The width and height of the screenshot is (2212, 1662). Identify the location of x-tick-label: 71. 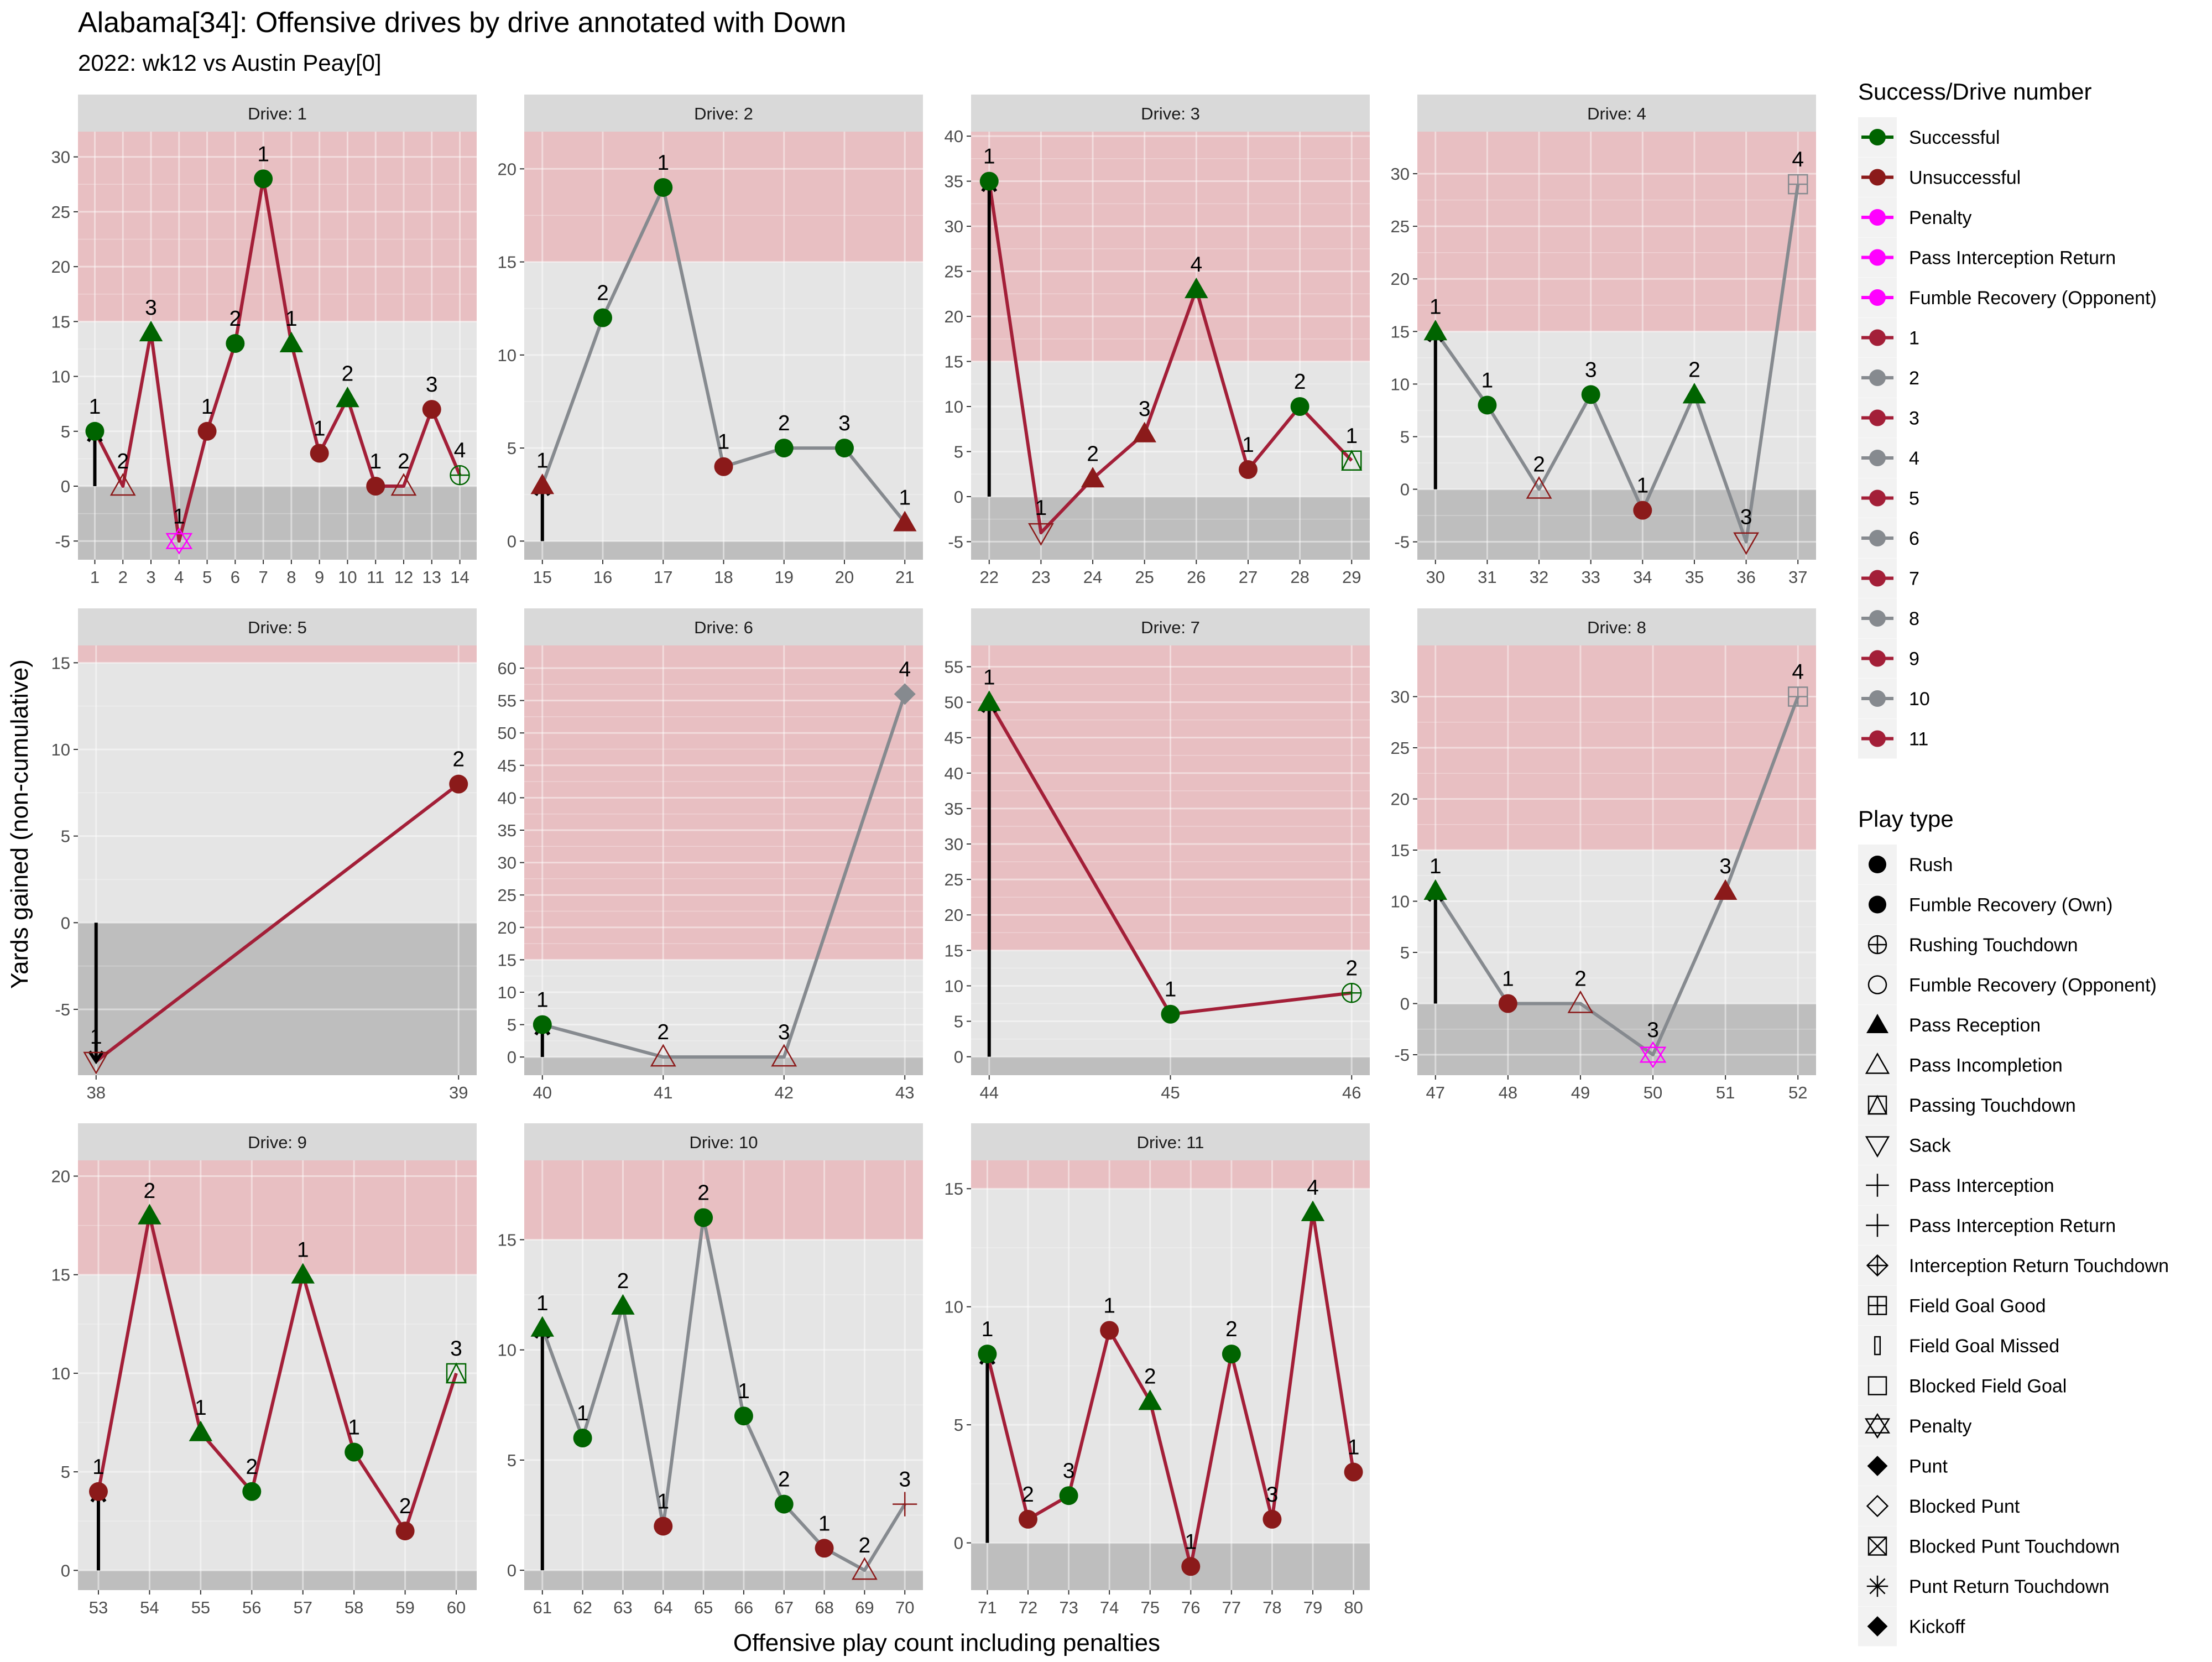
(988, 1607).